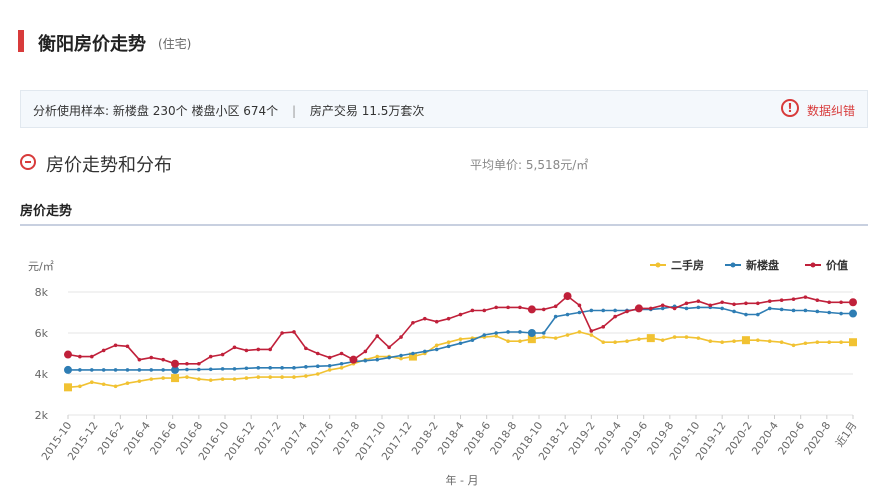 This screenshot has width=880, height=502. Describe the element at coordinates (175, 44) in the screenshot. I see `page-subtitle: (住宅)` at that location.